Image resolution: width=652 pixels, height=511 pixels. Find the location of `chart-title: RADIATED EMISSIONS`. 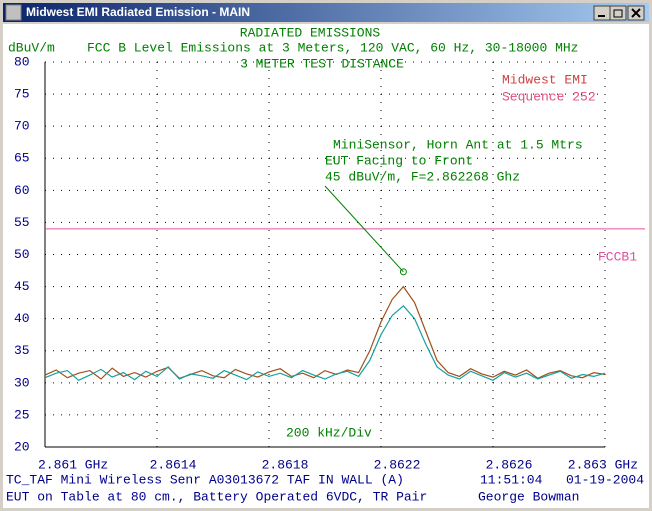

chart-title: RADIATED EMISSIONS is located at coordinates (310, 32).